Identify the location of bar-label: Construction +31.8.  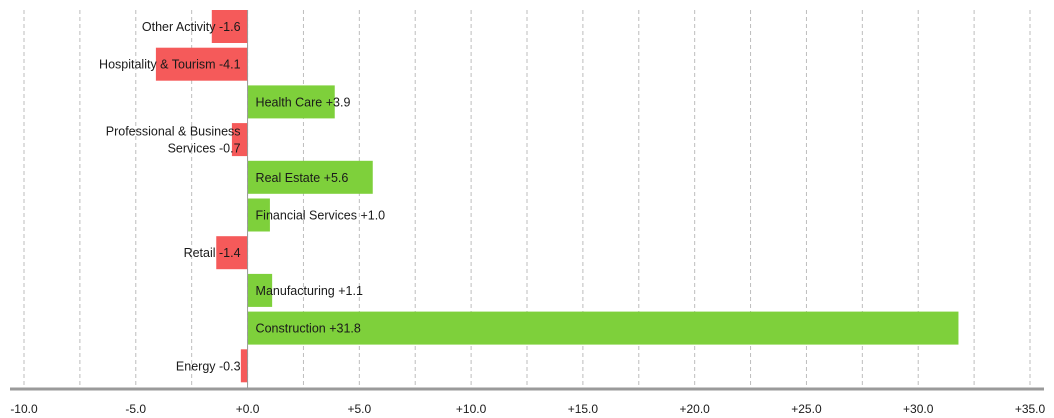
(308, 329).